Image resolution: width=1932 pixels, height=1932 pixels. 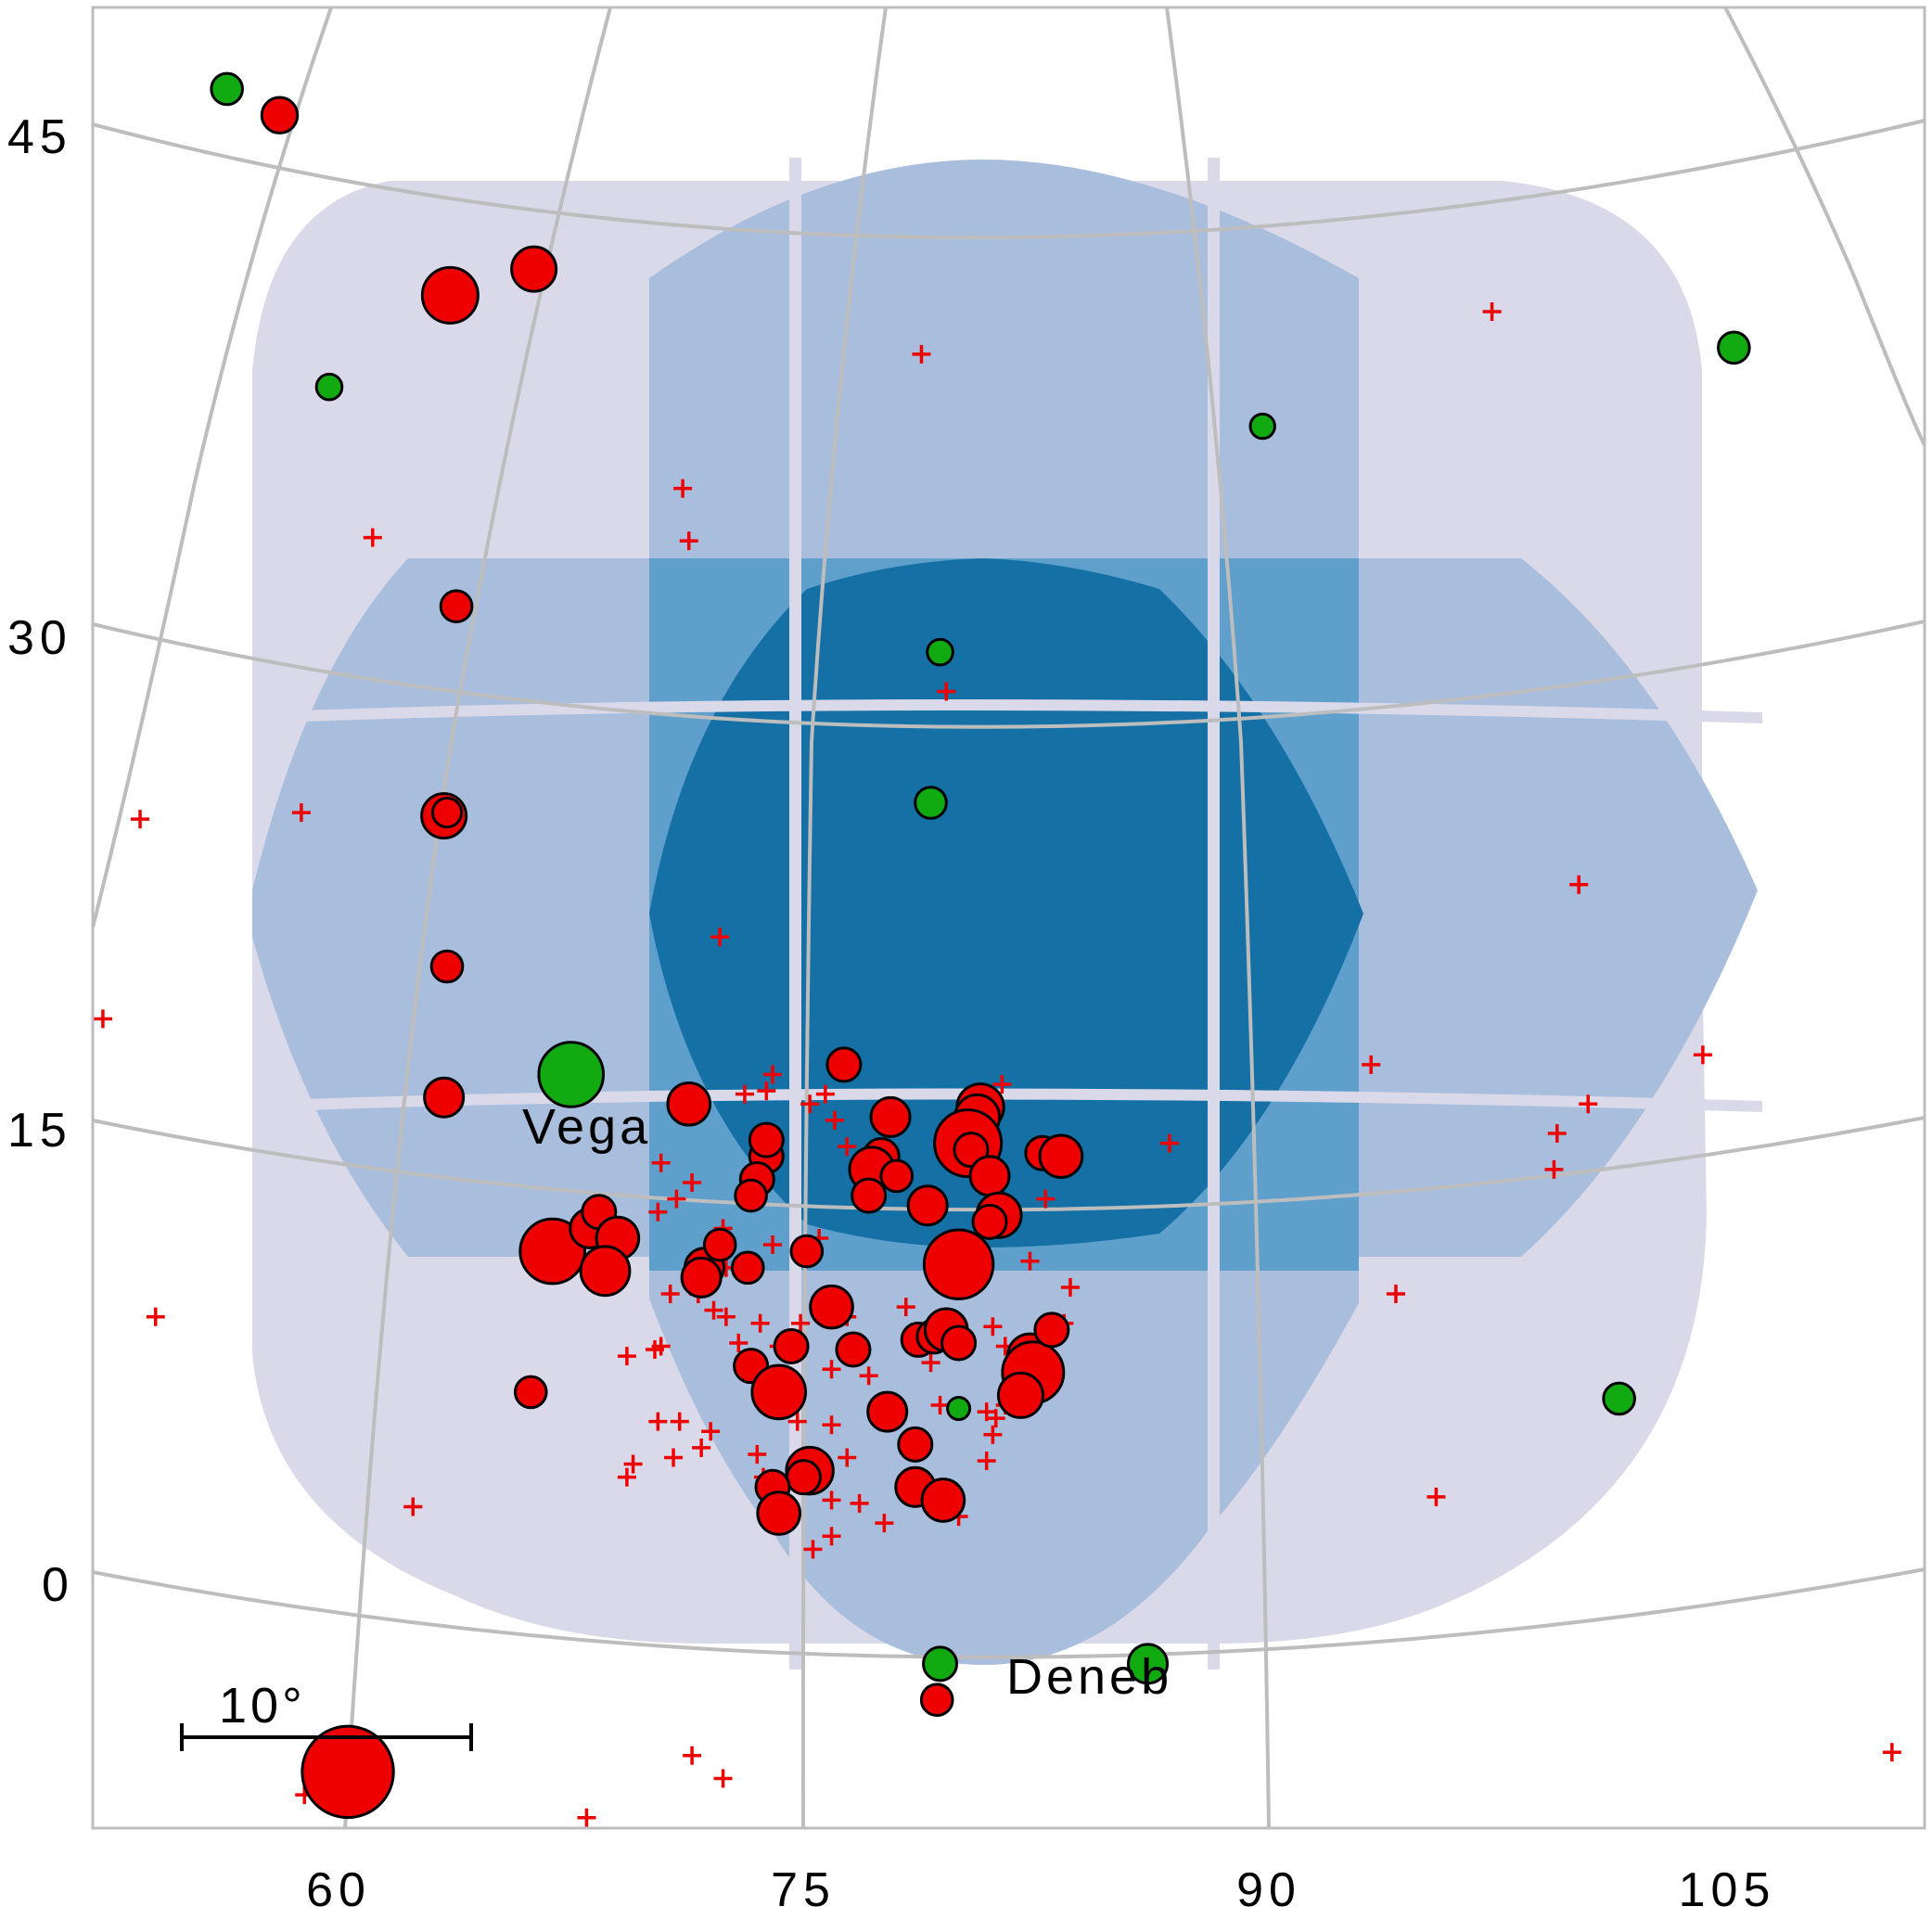 I want to click on coverage-gap-bottom, so click(x=1007, y=1100).